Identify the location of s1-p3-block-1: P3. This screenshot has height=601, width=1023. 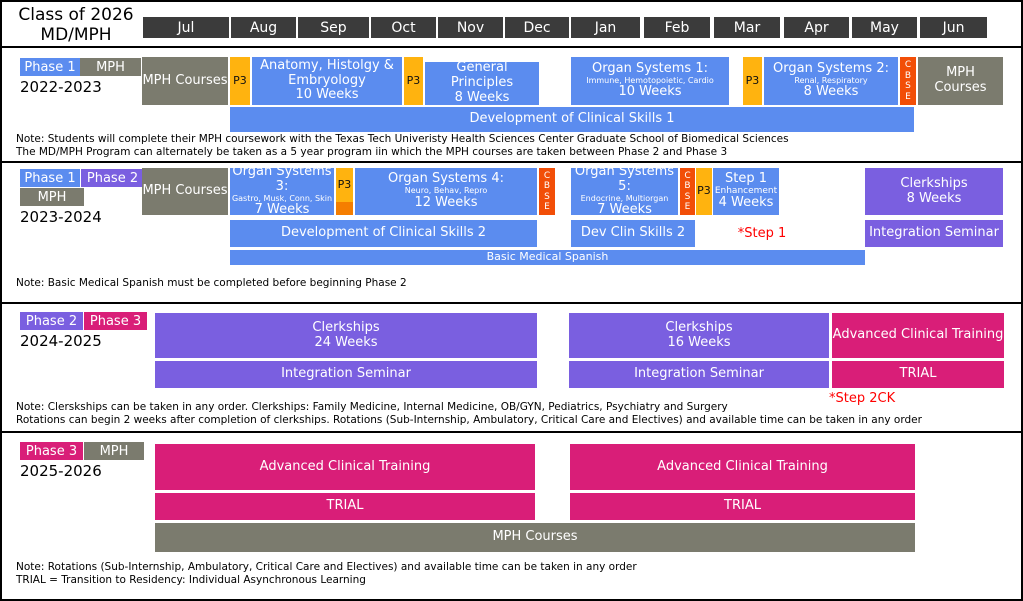
(240, 81).